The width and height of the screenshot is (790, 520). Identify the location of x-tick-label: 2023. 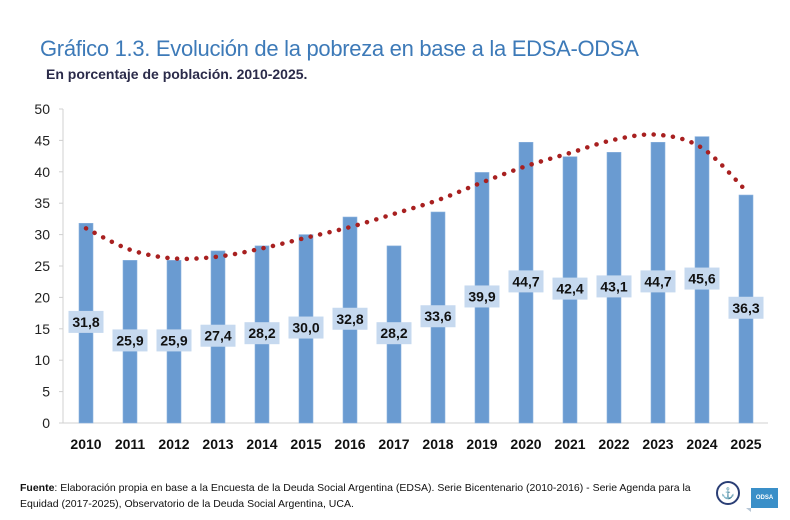
(657, 444).